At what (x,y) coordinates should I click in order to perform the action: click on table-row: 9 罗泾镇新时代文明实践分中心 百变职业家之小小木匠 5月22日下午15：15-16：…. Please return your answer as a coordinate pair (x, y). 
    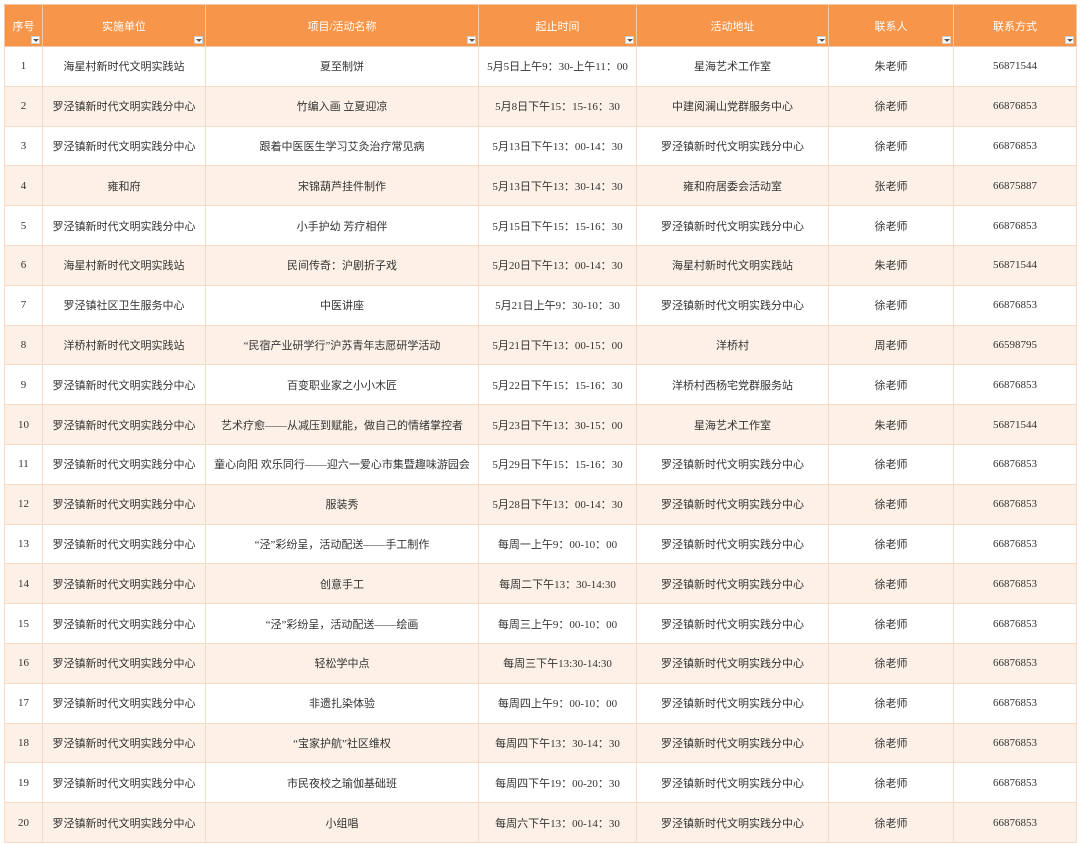
    Looking at the image, I should click on (540, 385).